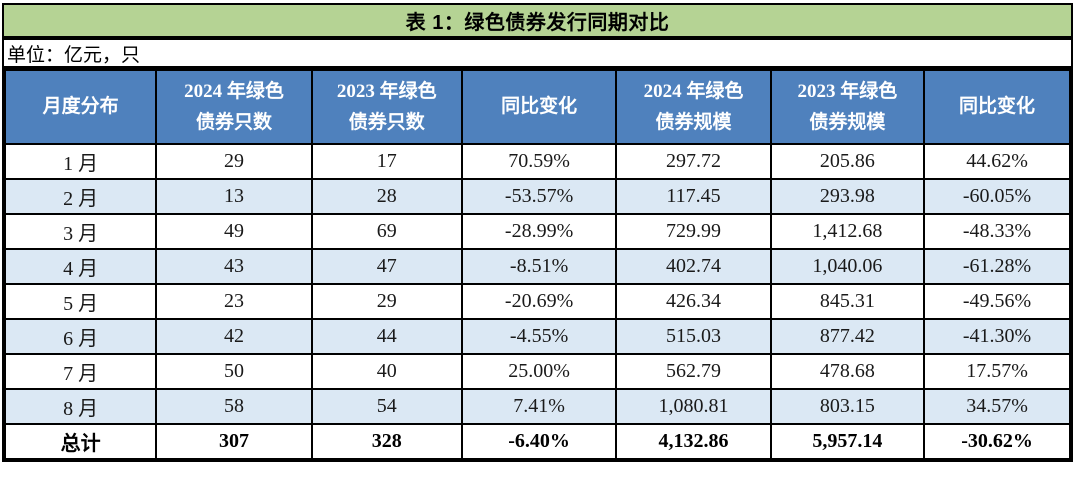 This screenshot has width=1080, height=479. What do you see at coordinates (847, 441) in the screenshot?
I see `total-scale-2023-cell: 5,957.14` at bounding box center [847, 441].